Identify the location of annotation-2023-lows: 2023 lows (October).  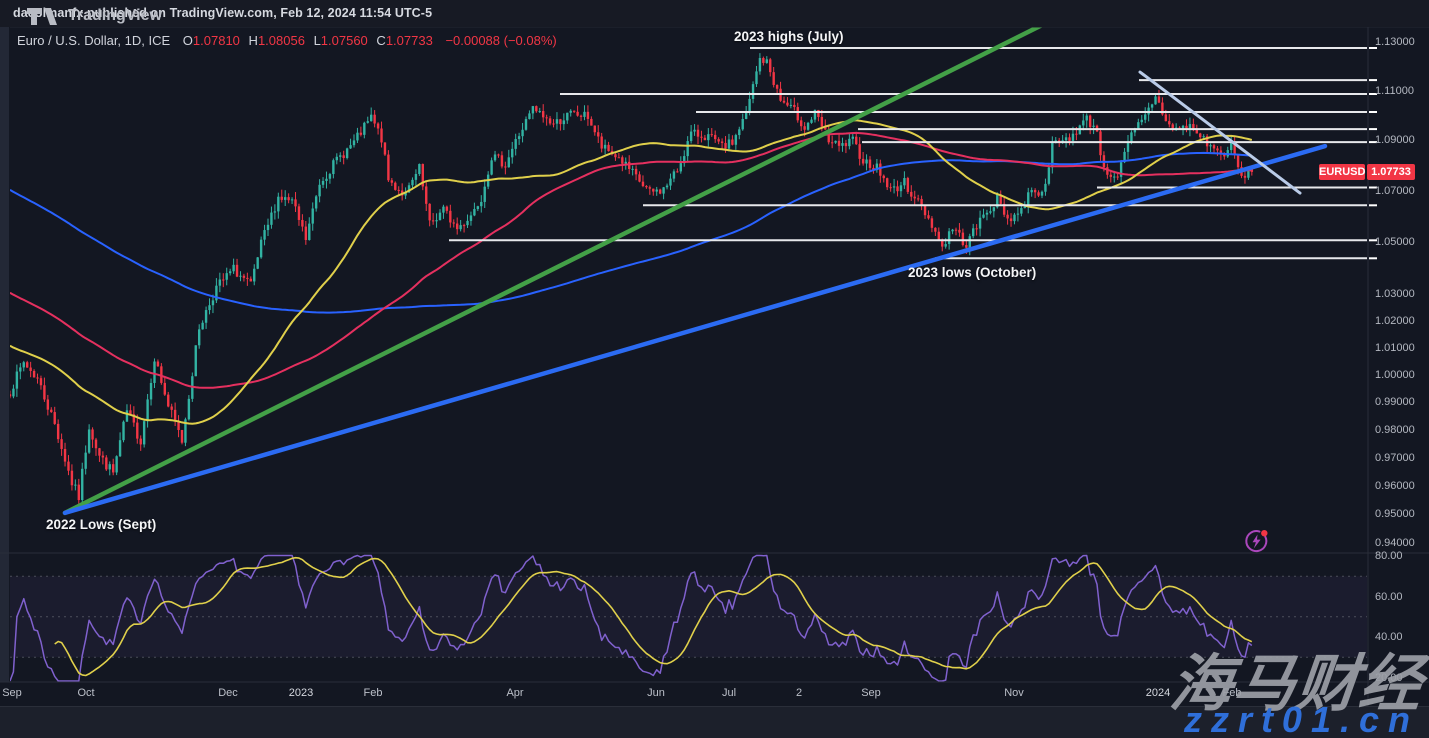
(972, 272).